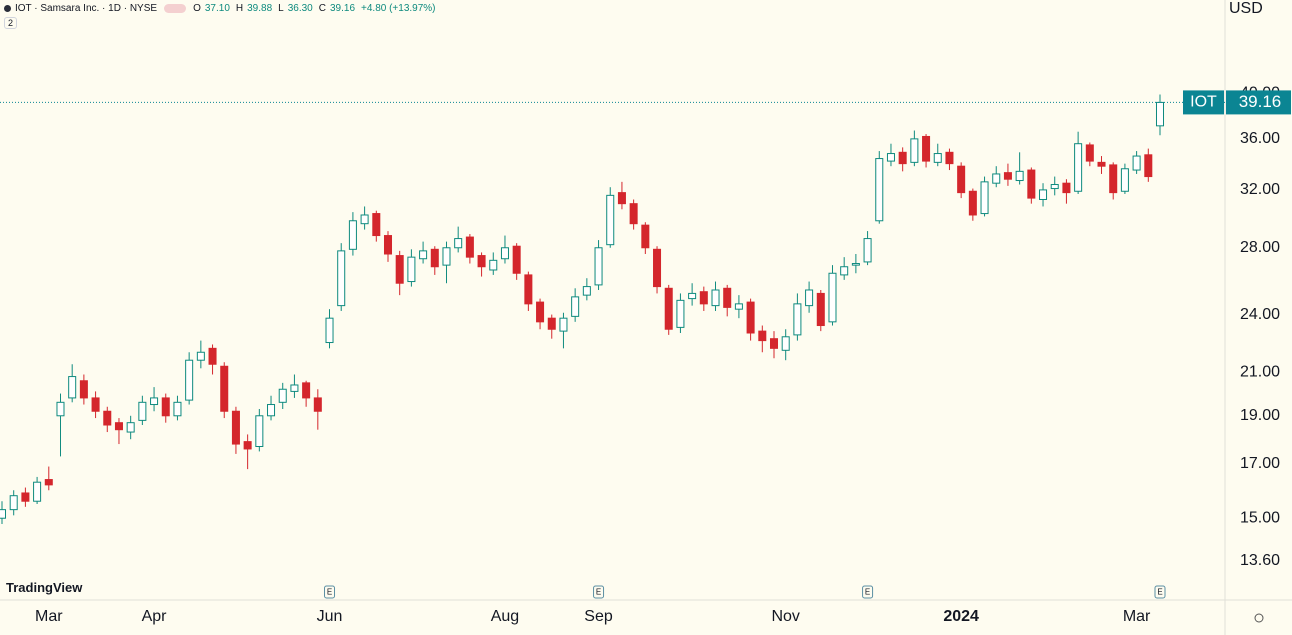 The height and width of the screenshot is (635, 1292). What do you see at coordinates (155, 616) in the screenshot?
I see `x-tick-label: Apr` at bounding box center [155, 616].